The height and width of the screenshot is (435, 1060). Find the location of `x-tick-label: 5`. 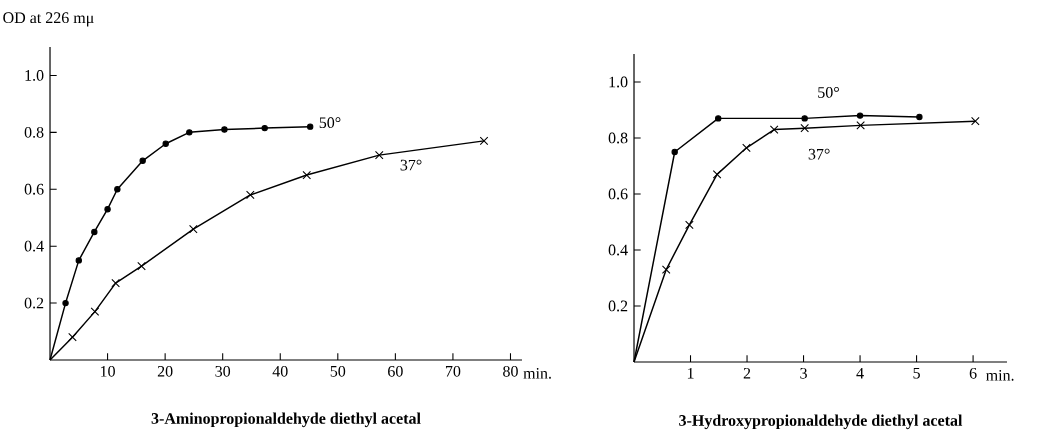

x-tick-label: 5 is located at coordinates (916, 373).